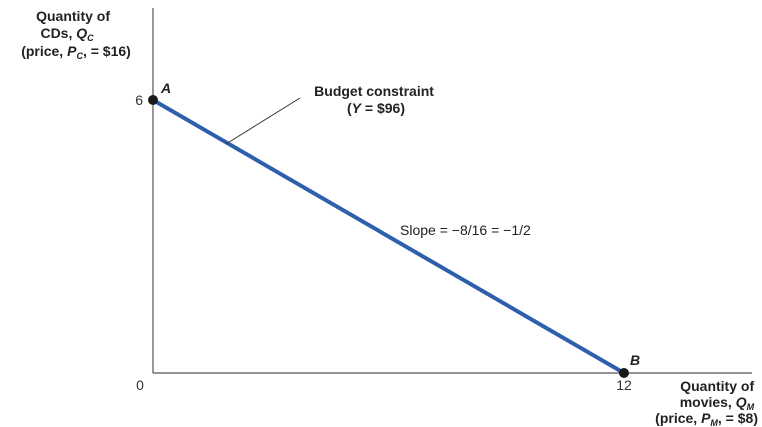  What do you see at coordinates (706, 402) in the screenshot?
I see `x-axis-label: Quantity of movies, QM (price, PM, = $8)` at bounding box center [706, 402].